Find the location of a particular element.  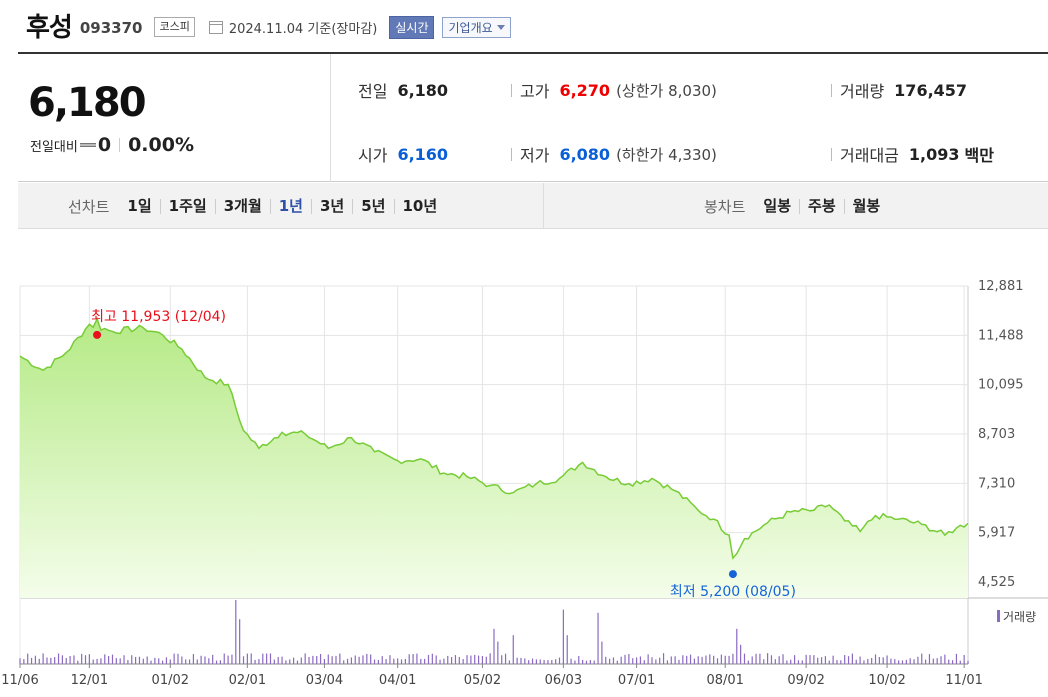

line-tab-1: 1일 is located at coordinates (139, 206).